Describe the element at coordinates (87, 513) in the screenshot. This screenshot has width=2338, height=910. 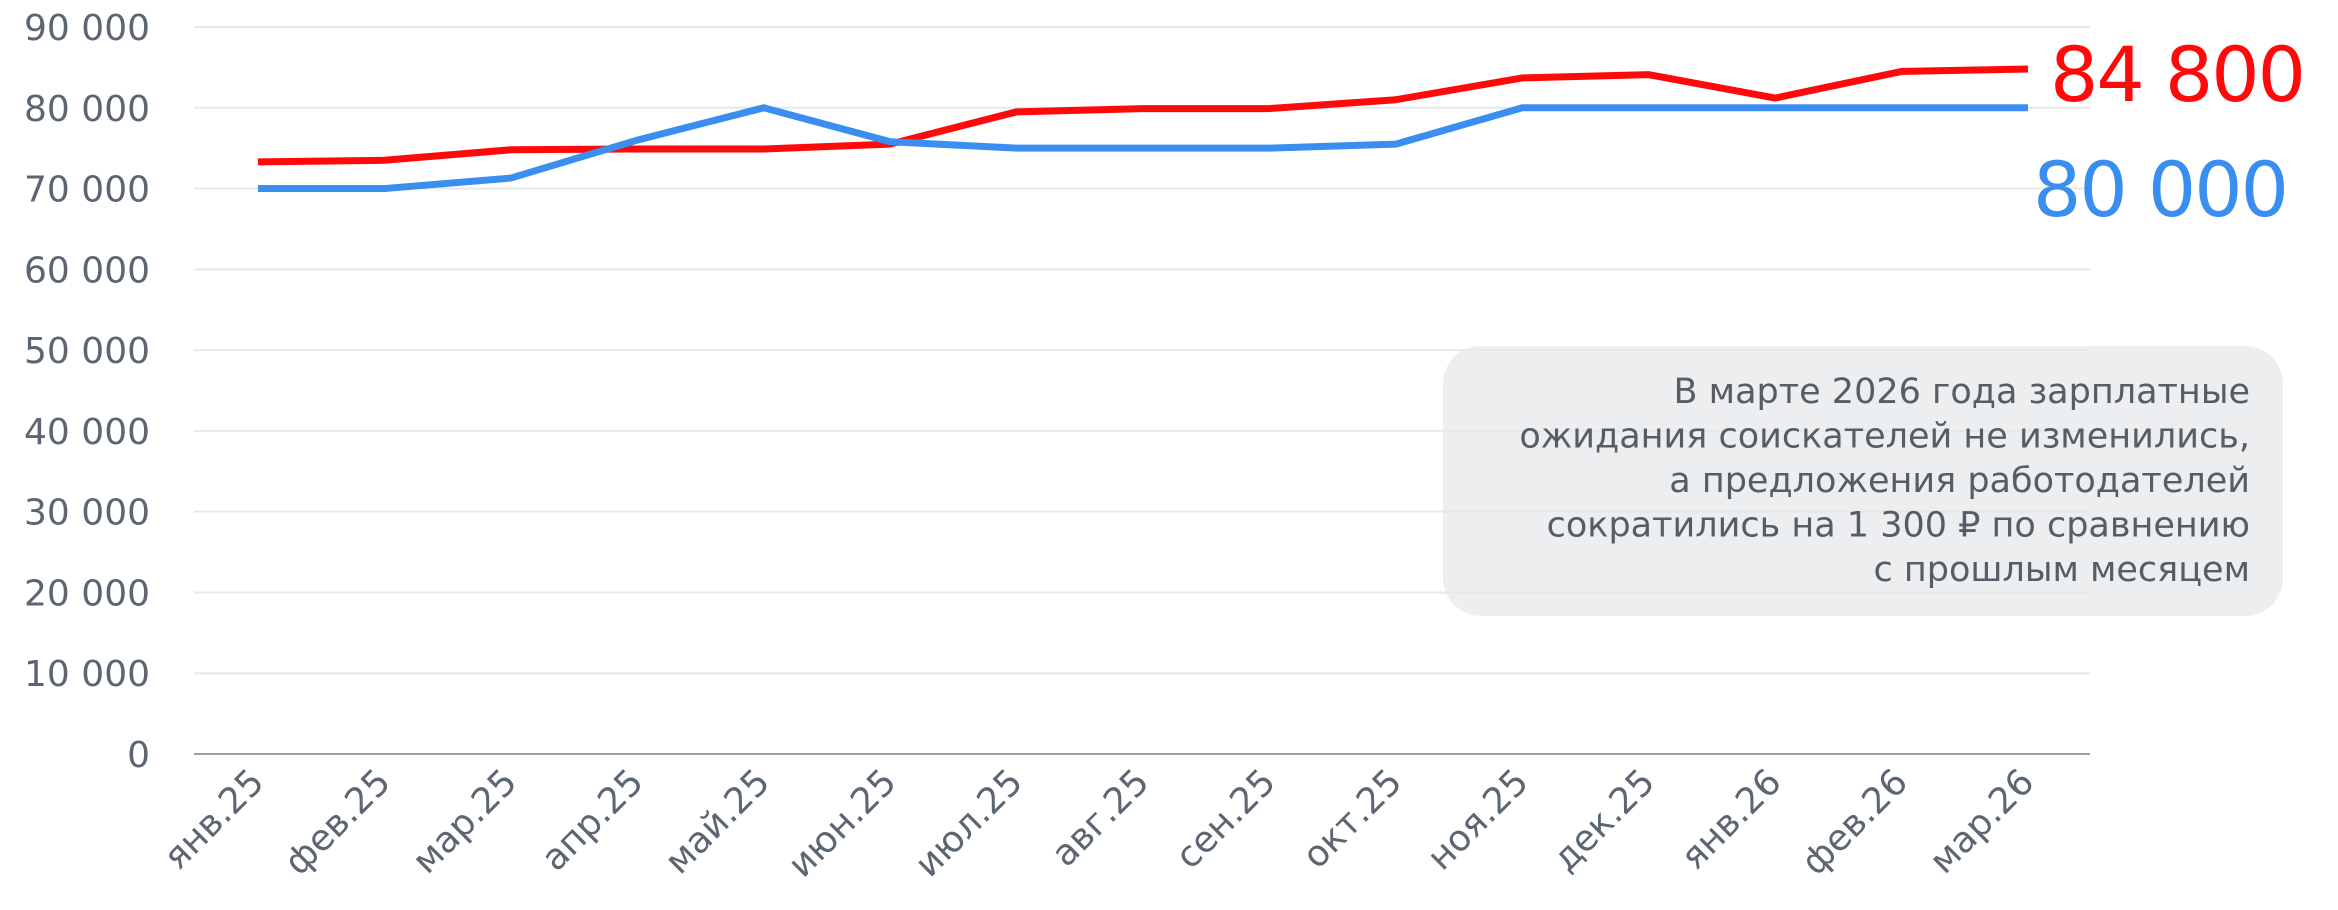
I see `y-tick-label: 30 000` at that location.